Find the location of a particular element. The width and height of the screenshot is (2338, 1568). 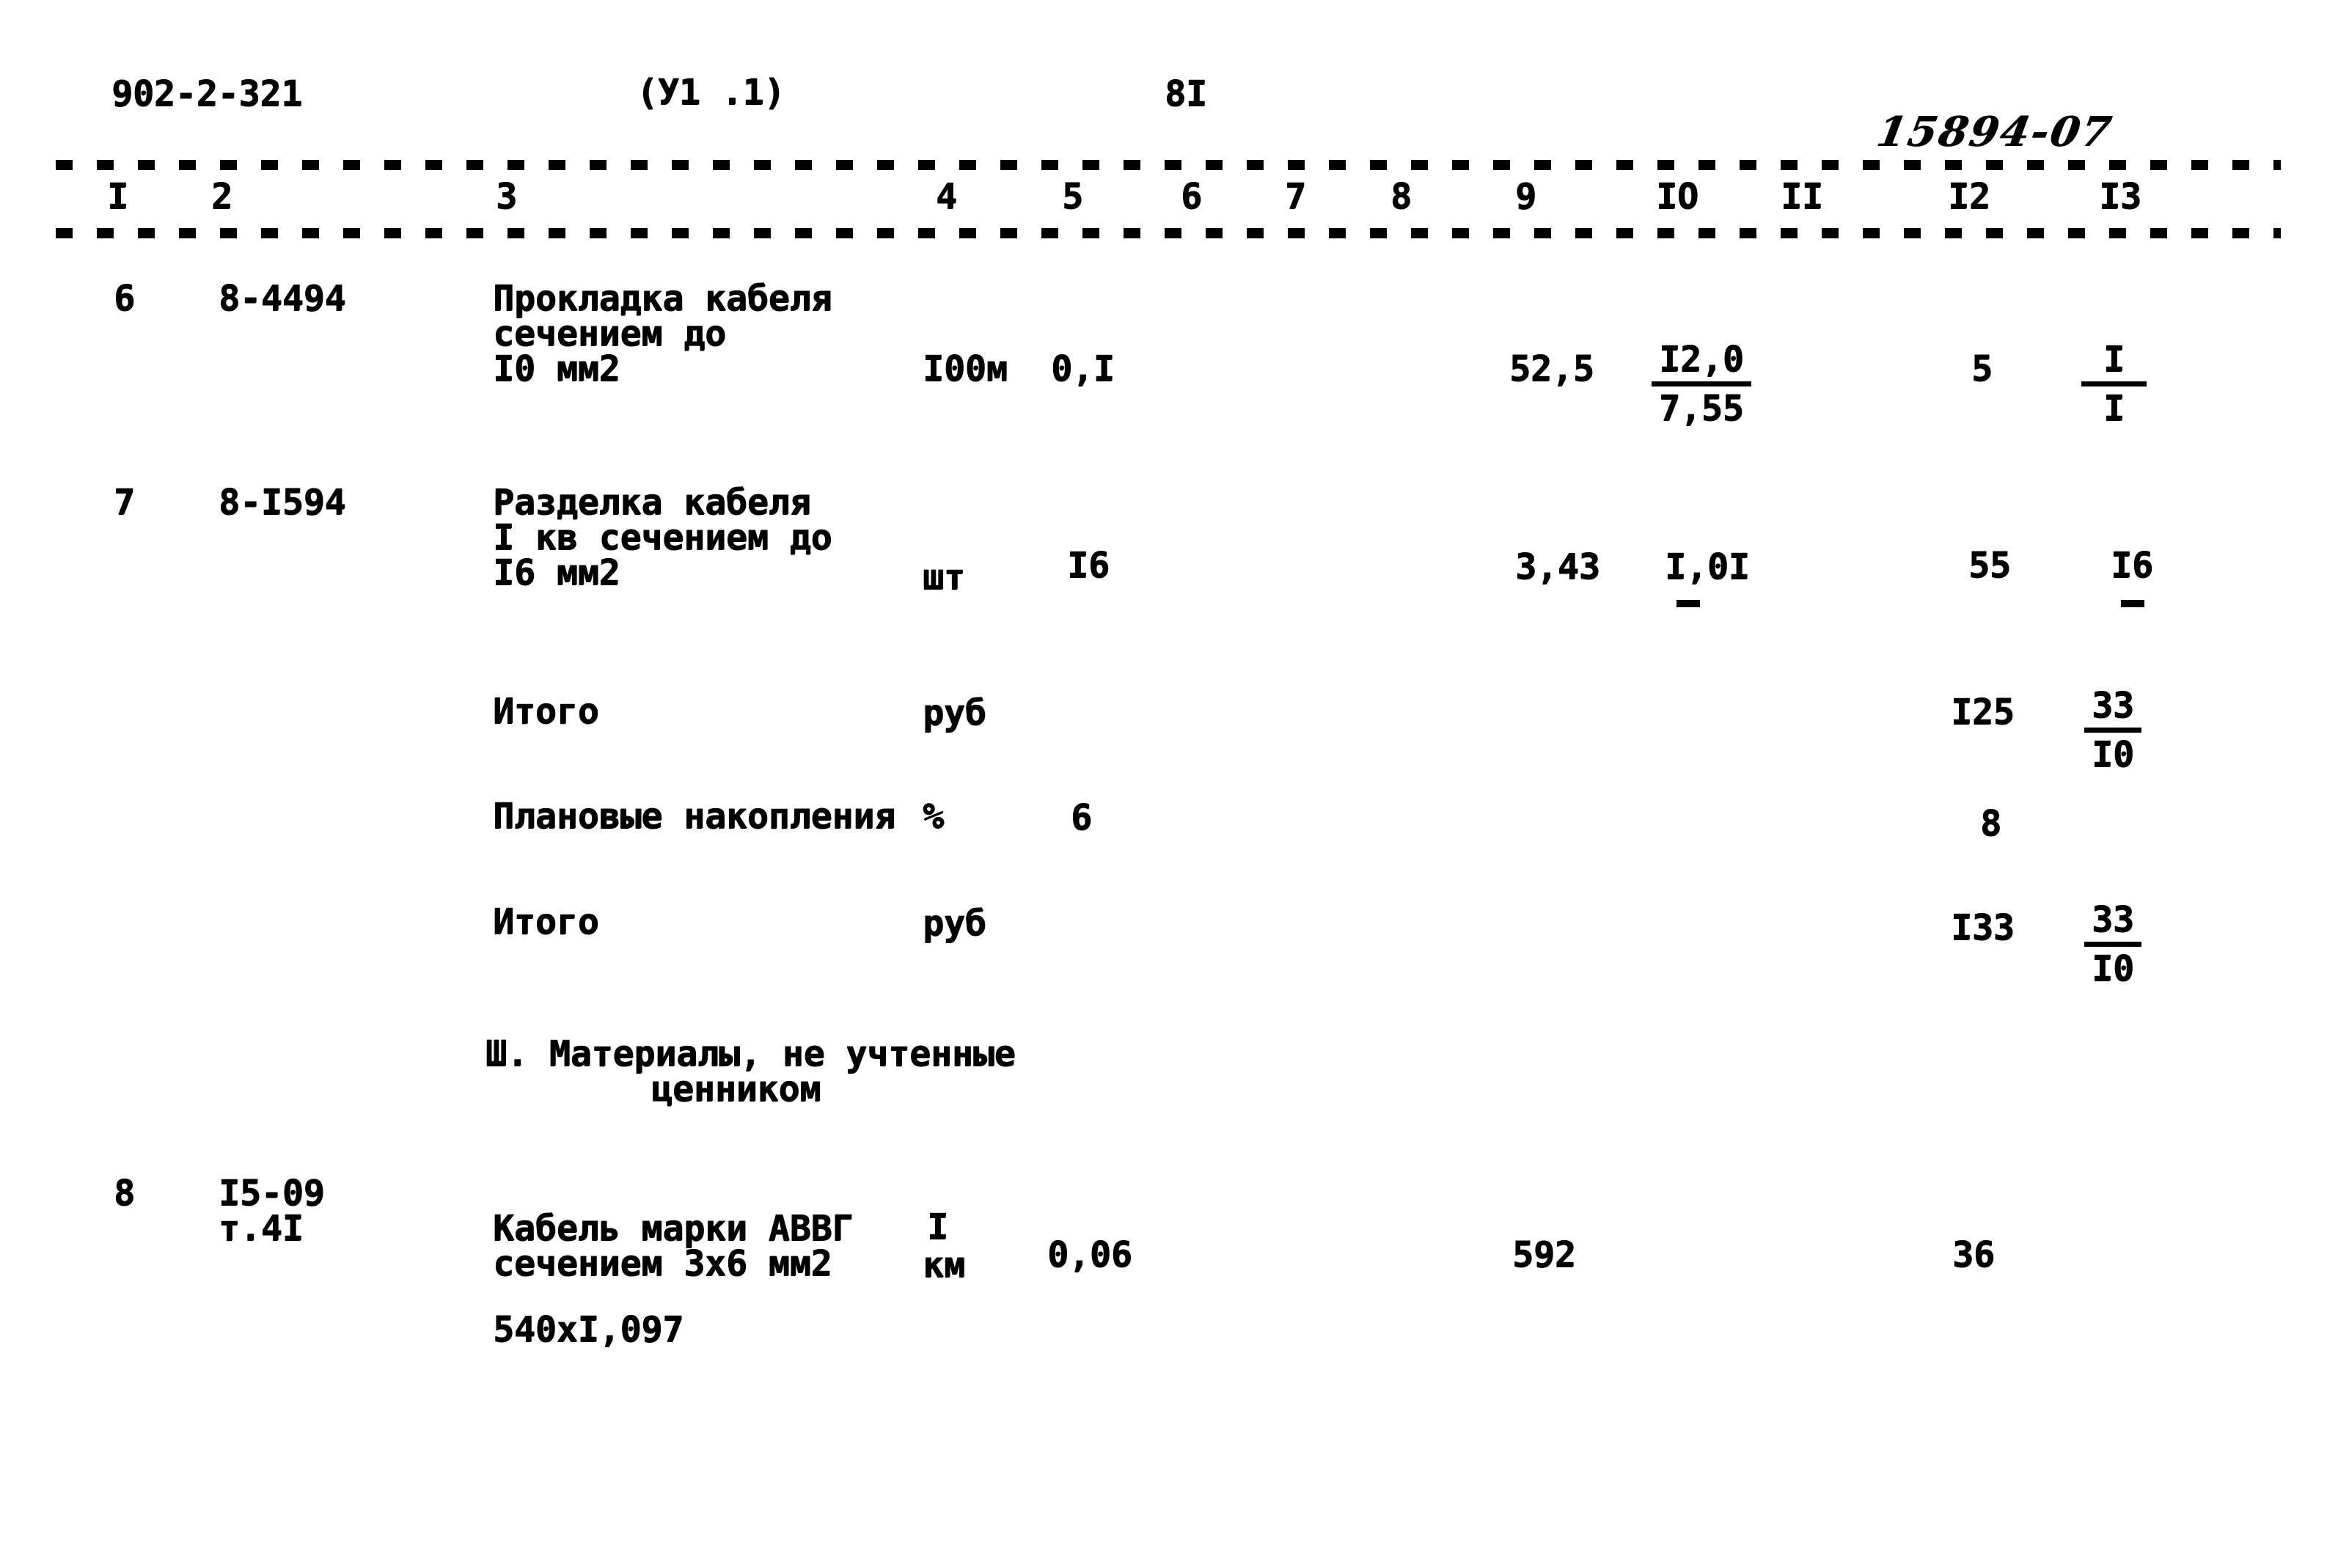

totals1-col12-value: I25 is located at coordinates (1983, 712).